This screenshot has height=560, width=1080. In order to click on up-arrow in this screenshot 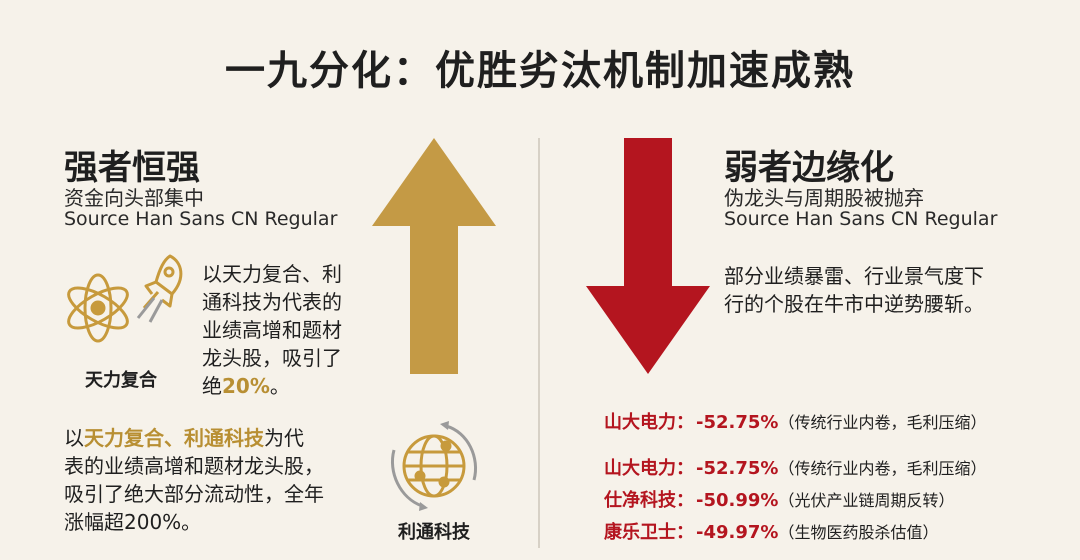, I will do `click(434, 256)`.